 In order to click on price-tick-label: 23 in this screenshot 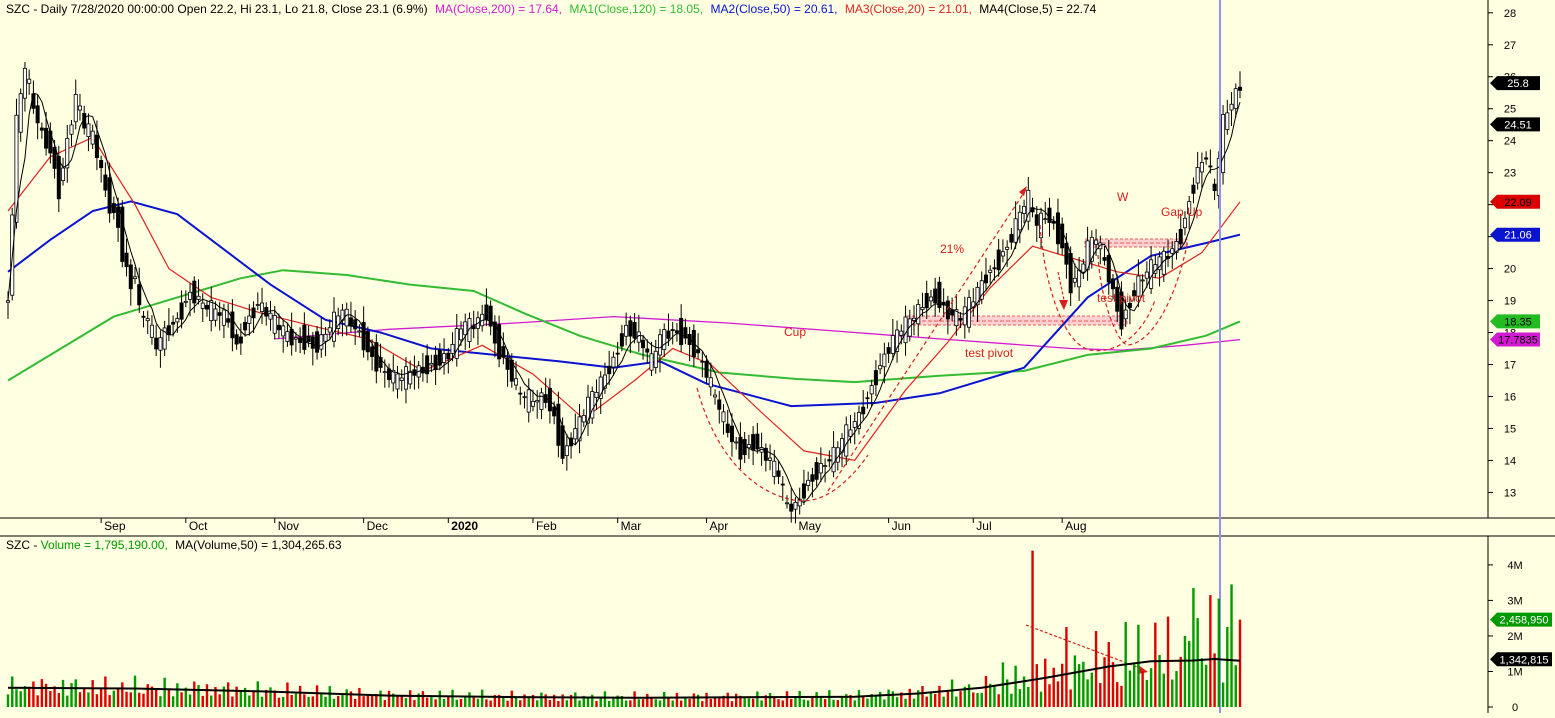, I will do `click(1510, 174)`.